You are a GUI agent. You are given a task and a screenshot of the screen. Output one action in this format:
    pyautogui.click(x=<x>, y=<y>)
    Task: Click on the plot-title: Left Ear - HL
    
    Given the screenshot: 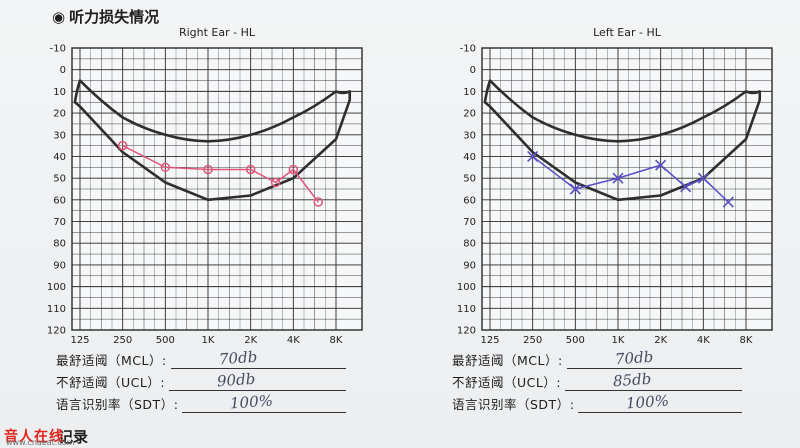 What is the action you would take?
    pyautogui.click(x=627, y=32)
    